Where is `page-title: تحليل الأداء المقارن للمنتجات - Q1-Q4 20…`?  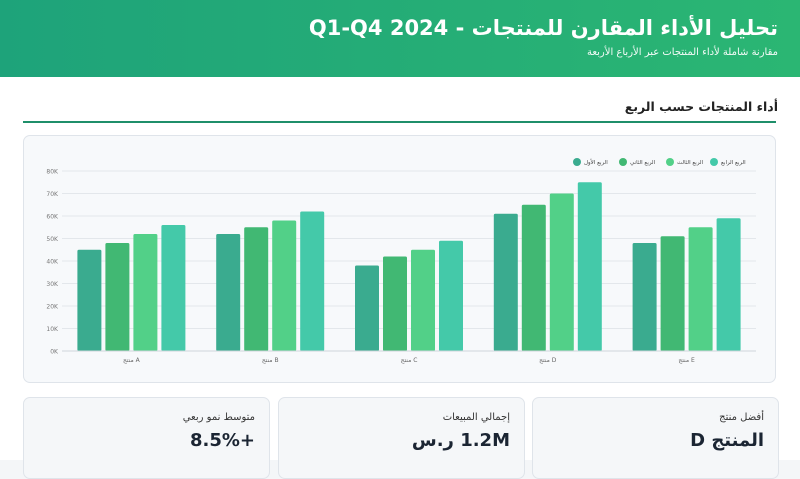 page-title: تحليل الأداء المقارن للمنتجات - Q1-Q4 20… is located at coordinates (543, 28).